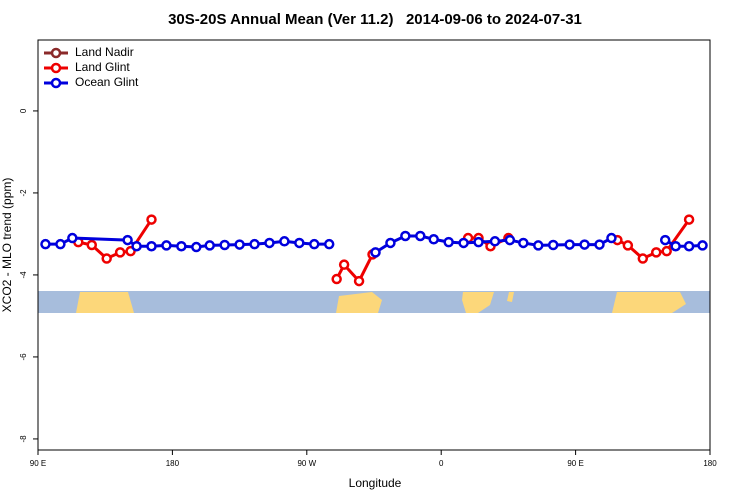 The width and height of the screenshot is (750, 500). I want to click on y-tick-label: -6, so click(23, 357).